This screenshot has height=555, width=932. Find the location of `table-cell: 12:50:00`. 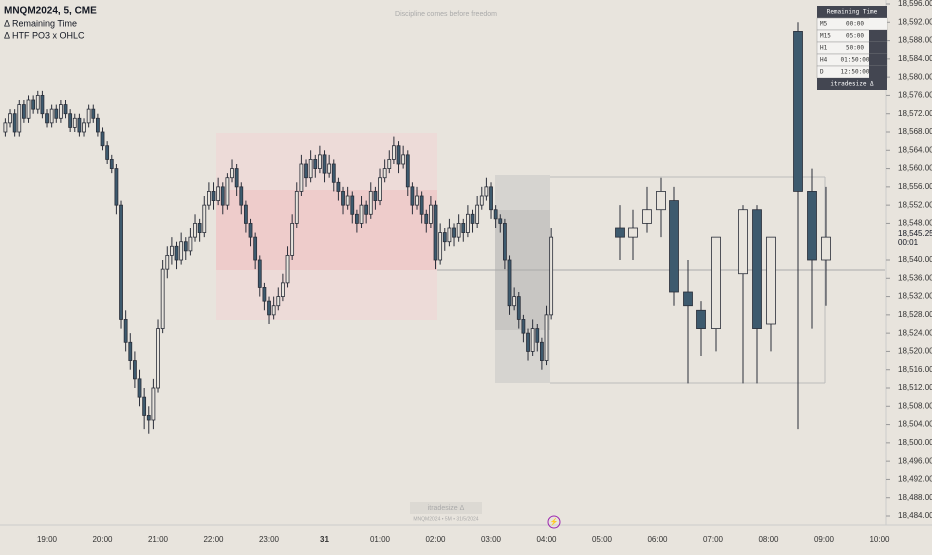

table-cell: 12:50:00 is located at coordinates (855, 72).